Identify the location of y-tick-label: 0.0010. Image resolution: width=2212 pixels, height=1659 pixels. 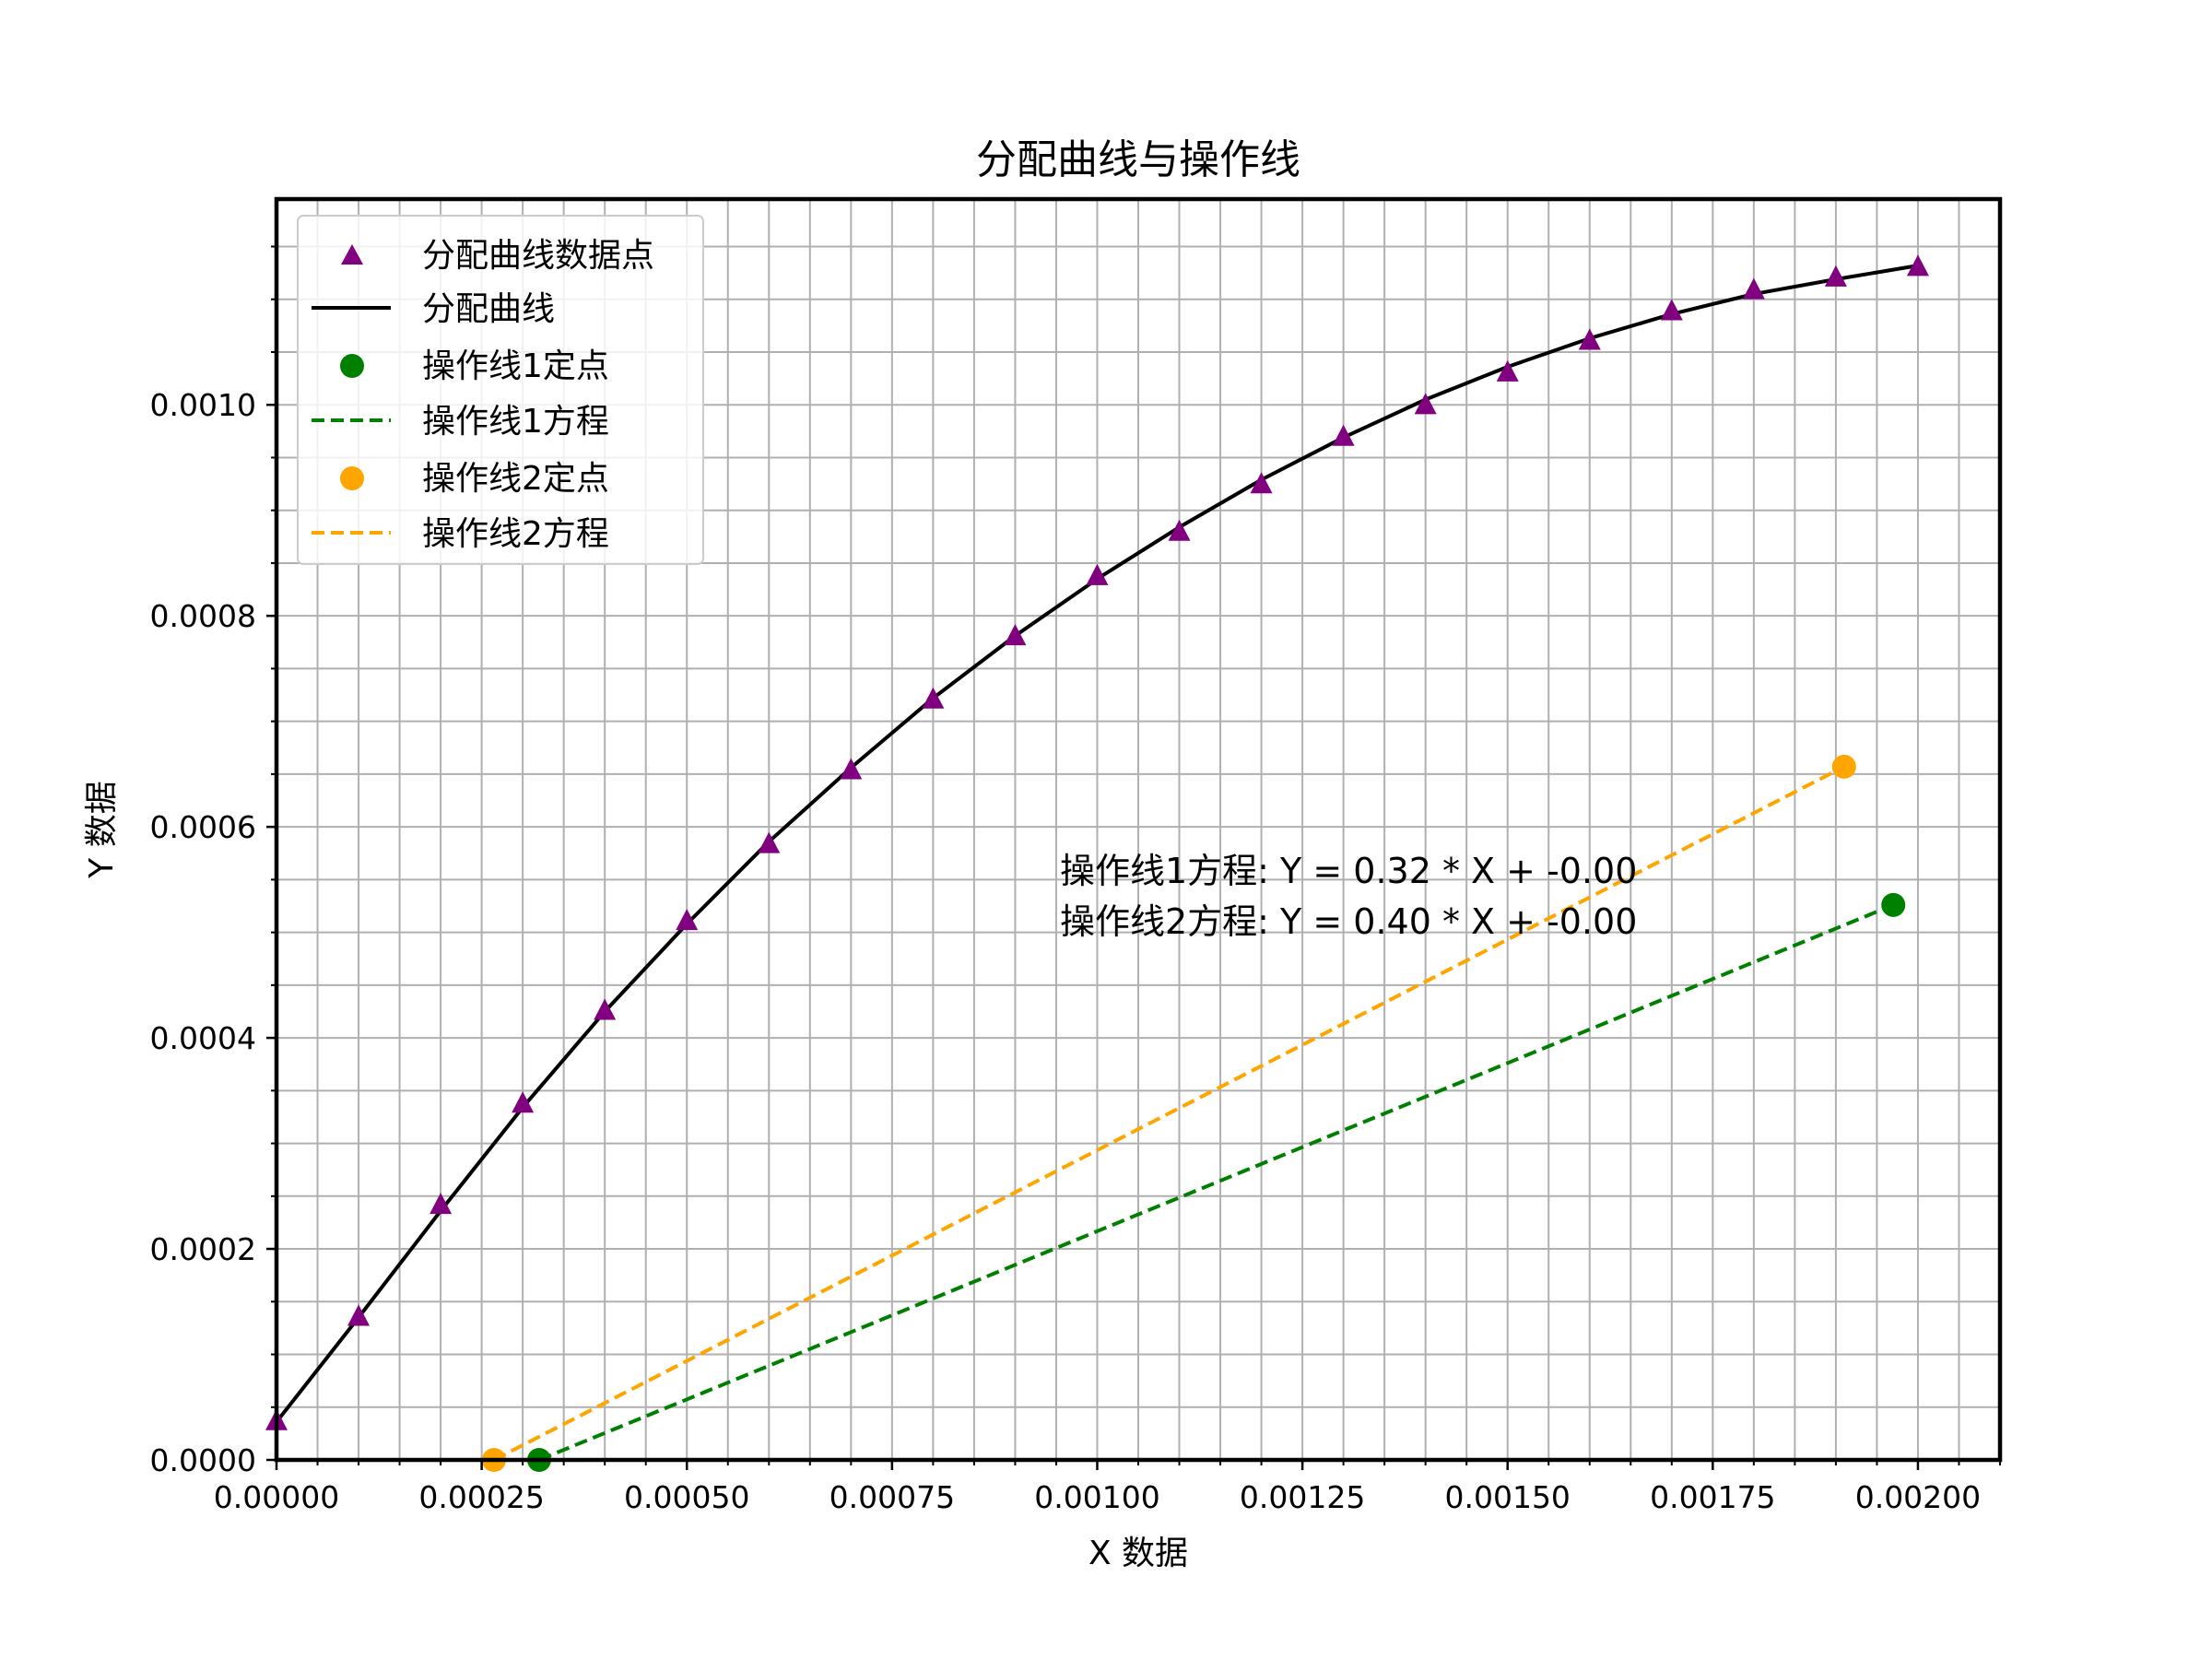
(203, 405).